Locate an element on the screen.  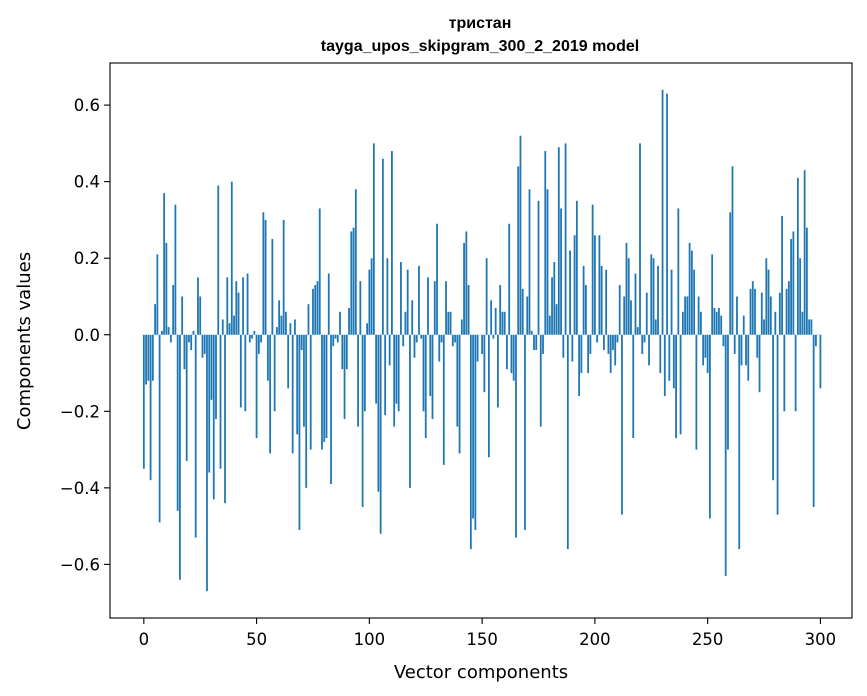
x-axis-label: Vector components is located at coordinates (481, 672).